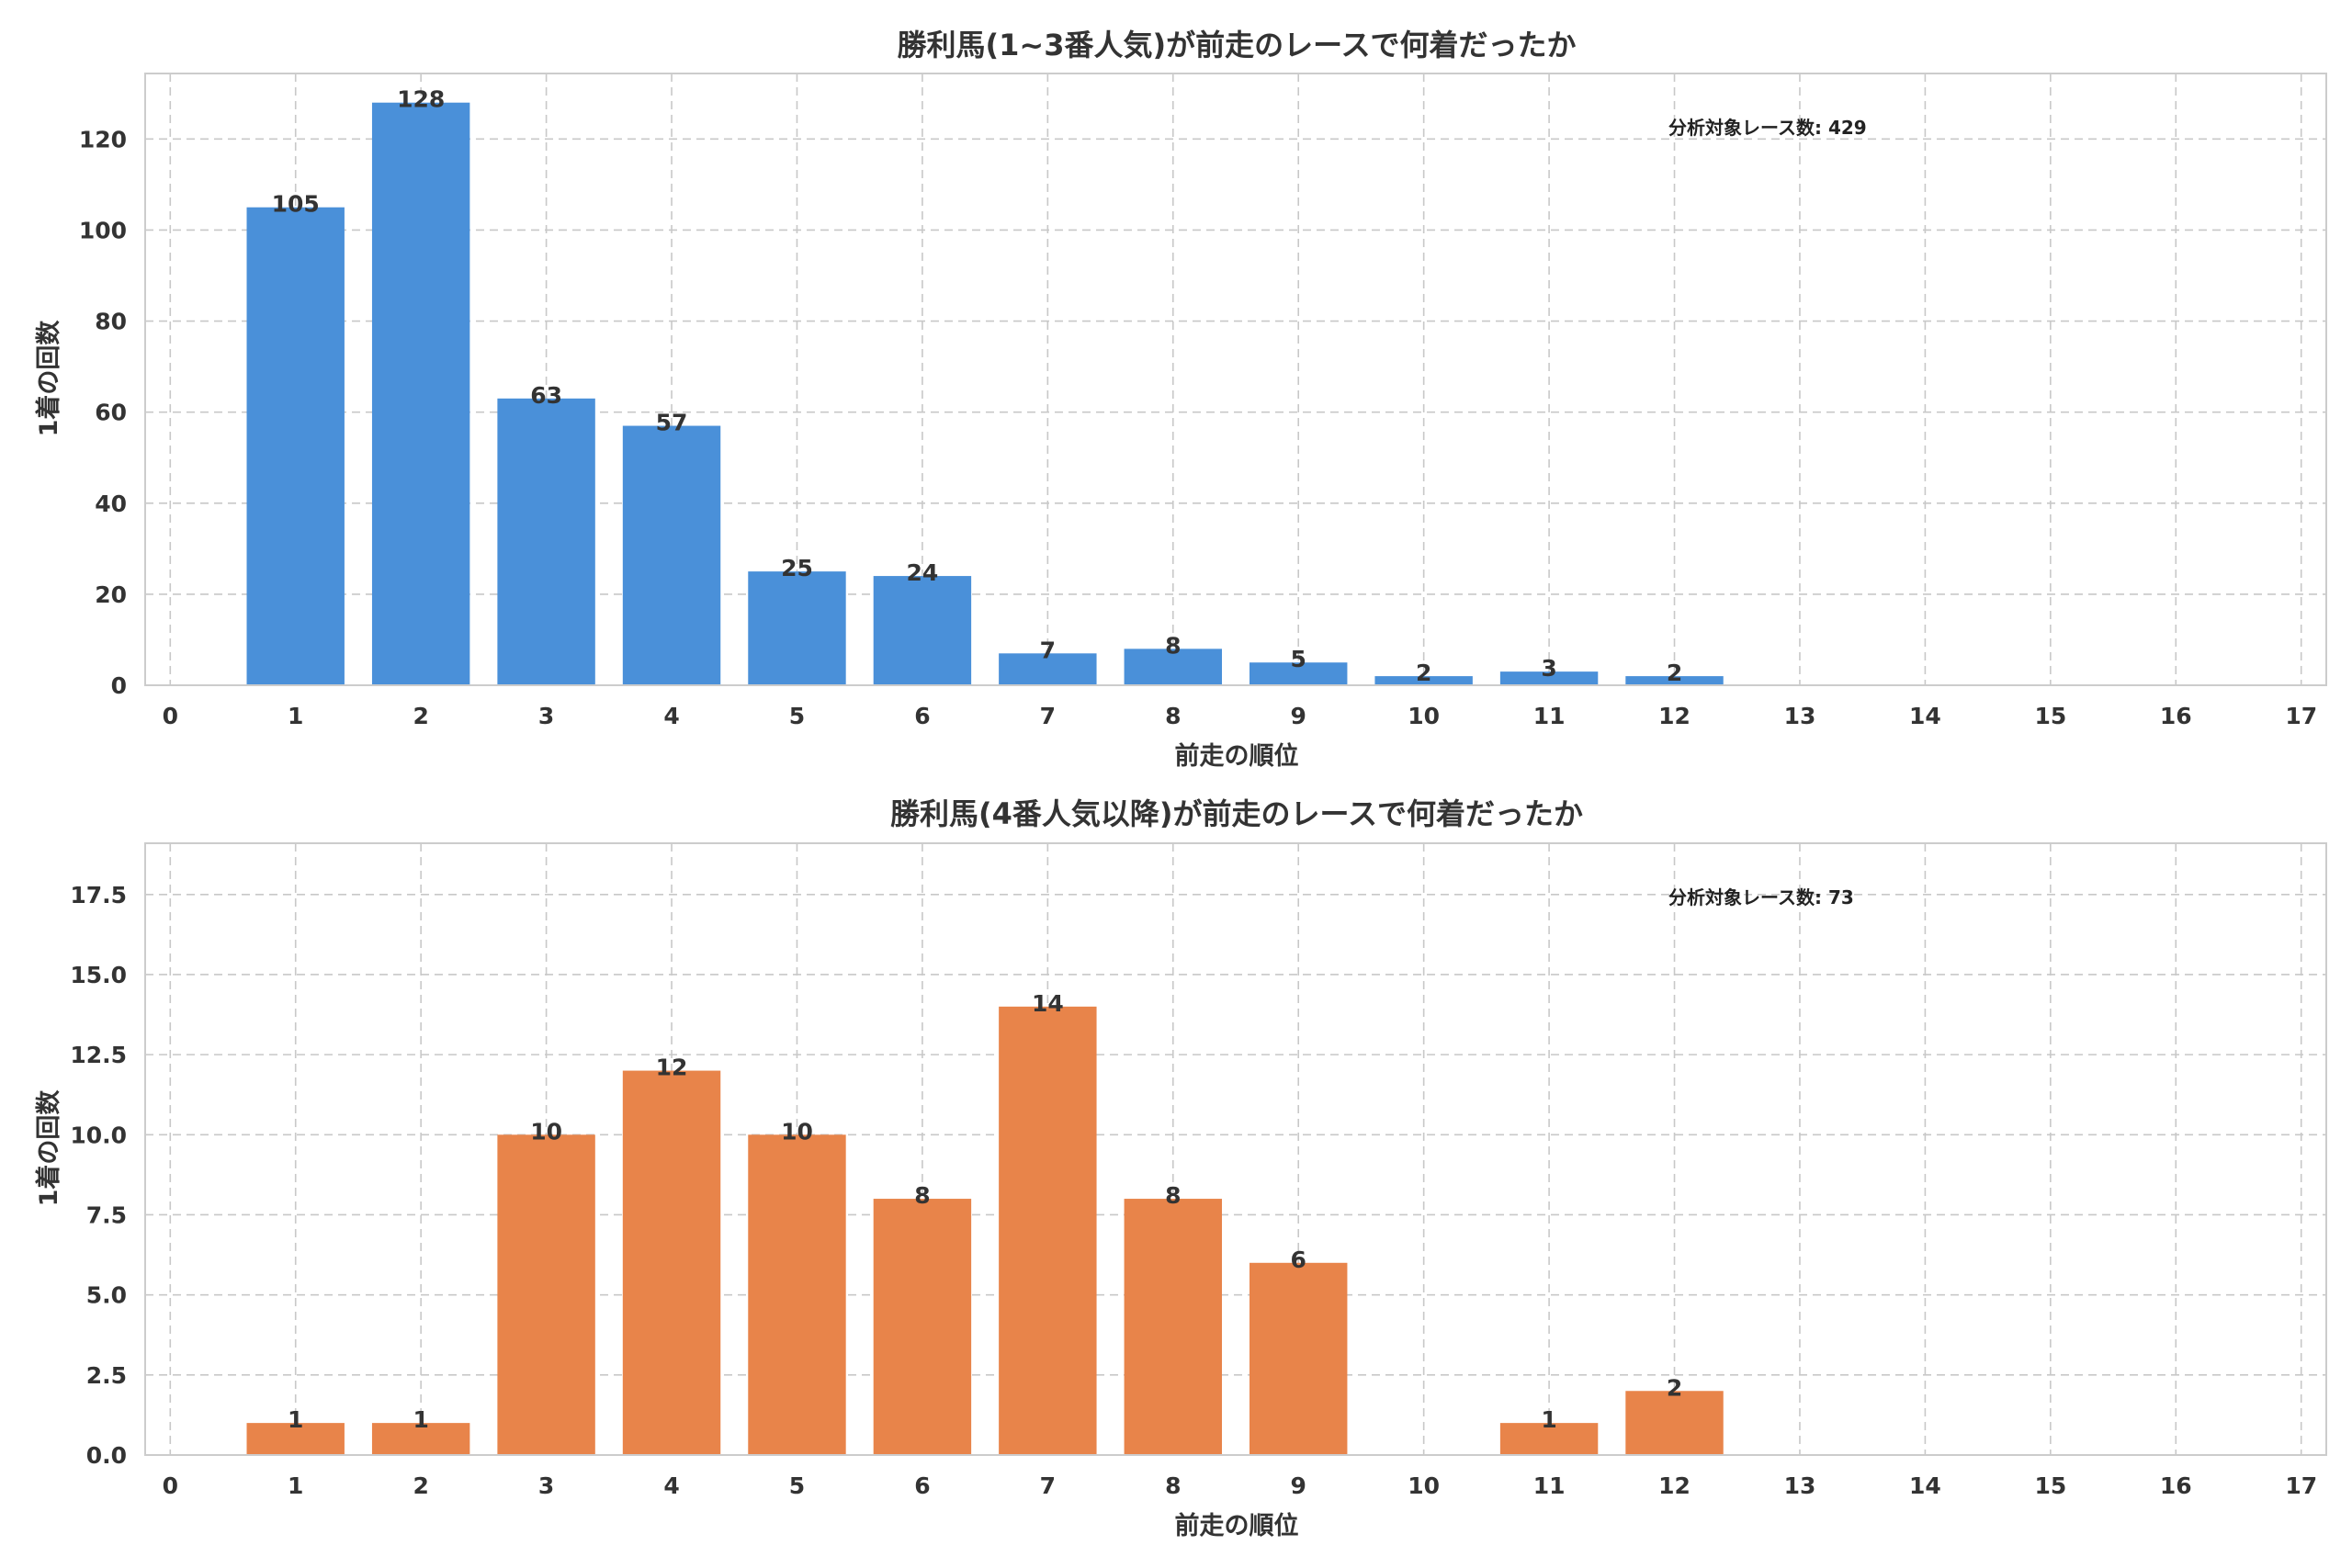  I want to click on y-tick-label: 2.5, so click(106, 1375).